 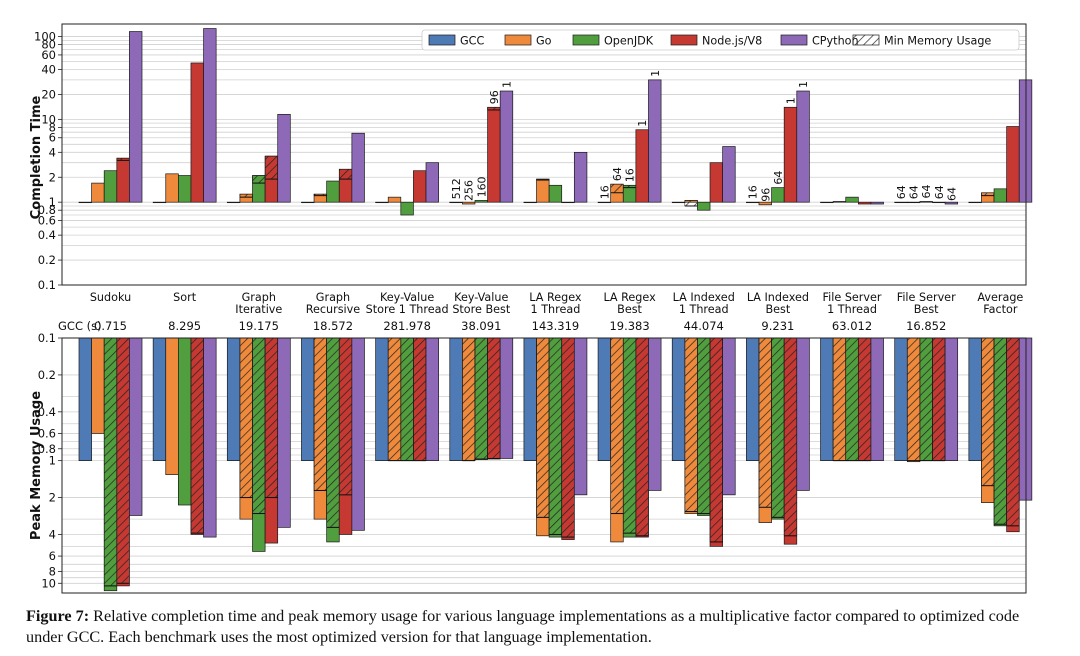 I want to click on category-label: LA Regex, so click(x=629, y=297).